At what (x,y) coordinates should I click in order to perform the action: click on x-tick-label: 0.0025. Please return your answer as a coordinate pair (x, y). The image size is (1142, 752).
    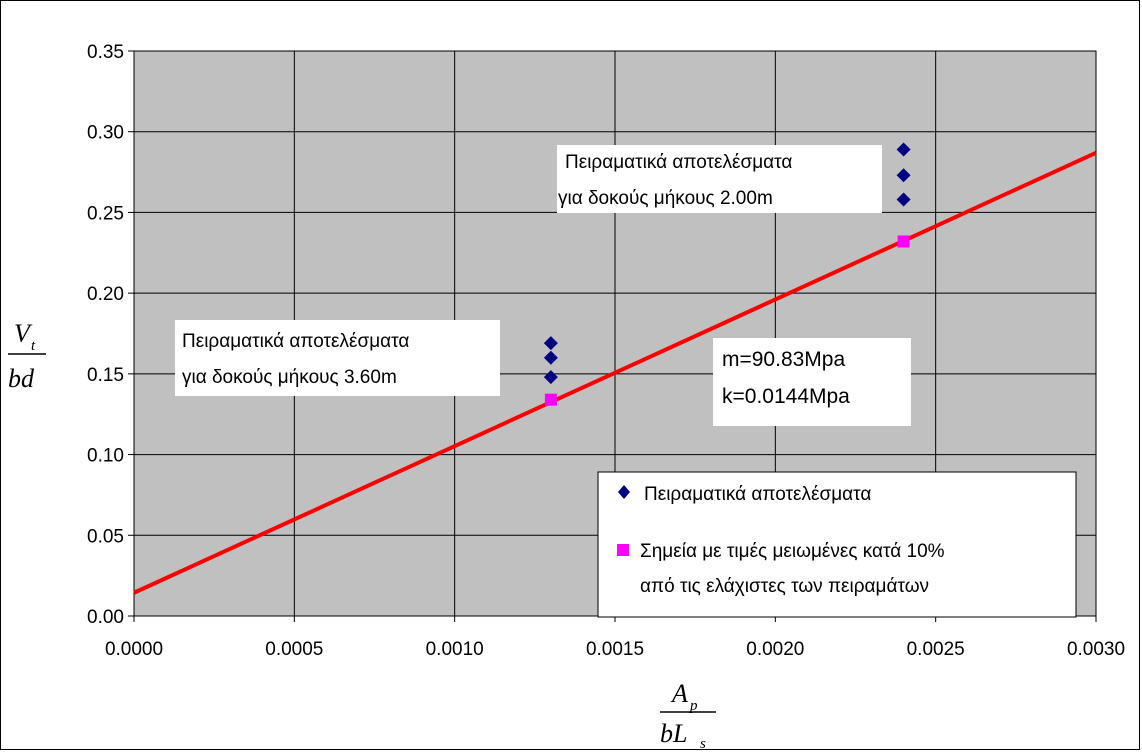
    Looking at the image, I should click on (936, 649).